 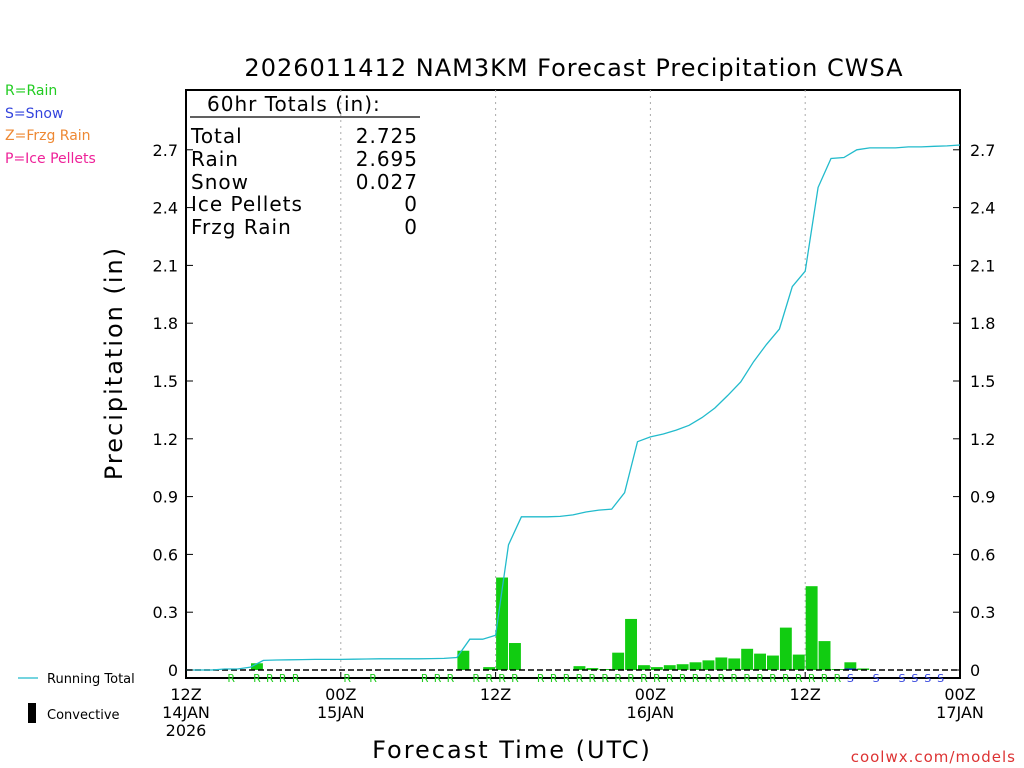 What do you see at coordinates (50, 125) in the screenshot?
I see `ptype-legend: R=Rain S=Snow Z=Frzg Rain P=Ice Pellets` at bounding box center [50, 125].